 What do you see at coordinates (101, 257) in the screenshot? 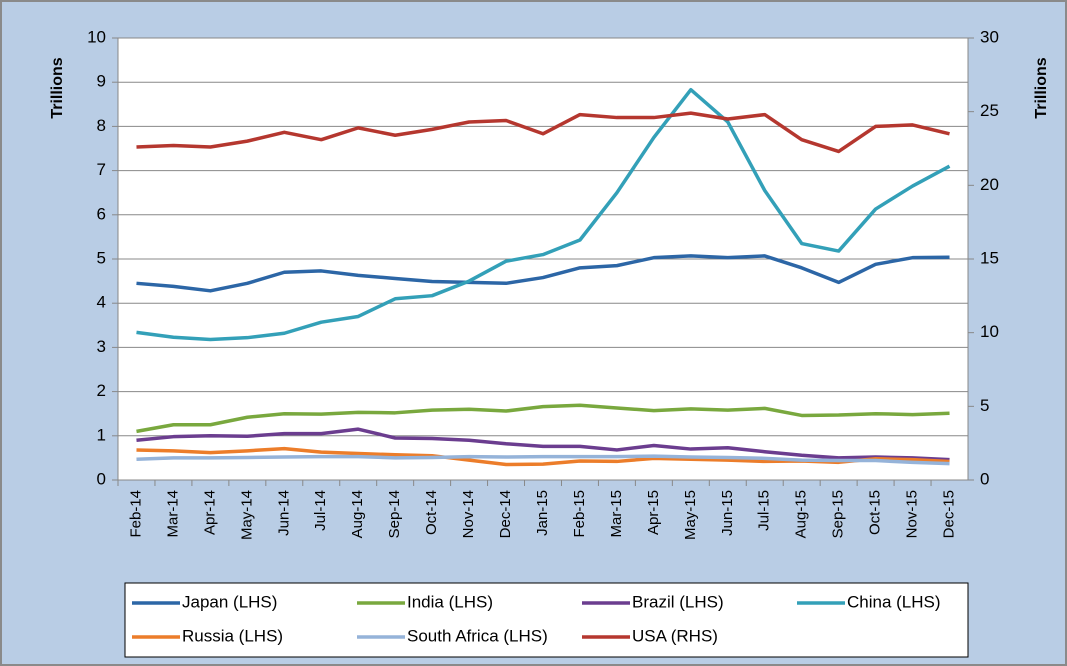
I see `y-tick-label: 5` at bounding box center [101, 257].